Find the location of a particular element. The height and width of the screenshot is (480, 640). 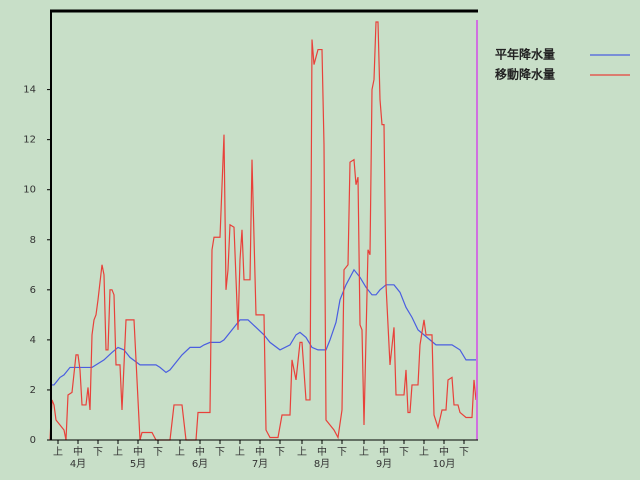

month-label: 5月 is located at coordinates (138, 464).